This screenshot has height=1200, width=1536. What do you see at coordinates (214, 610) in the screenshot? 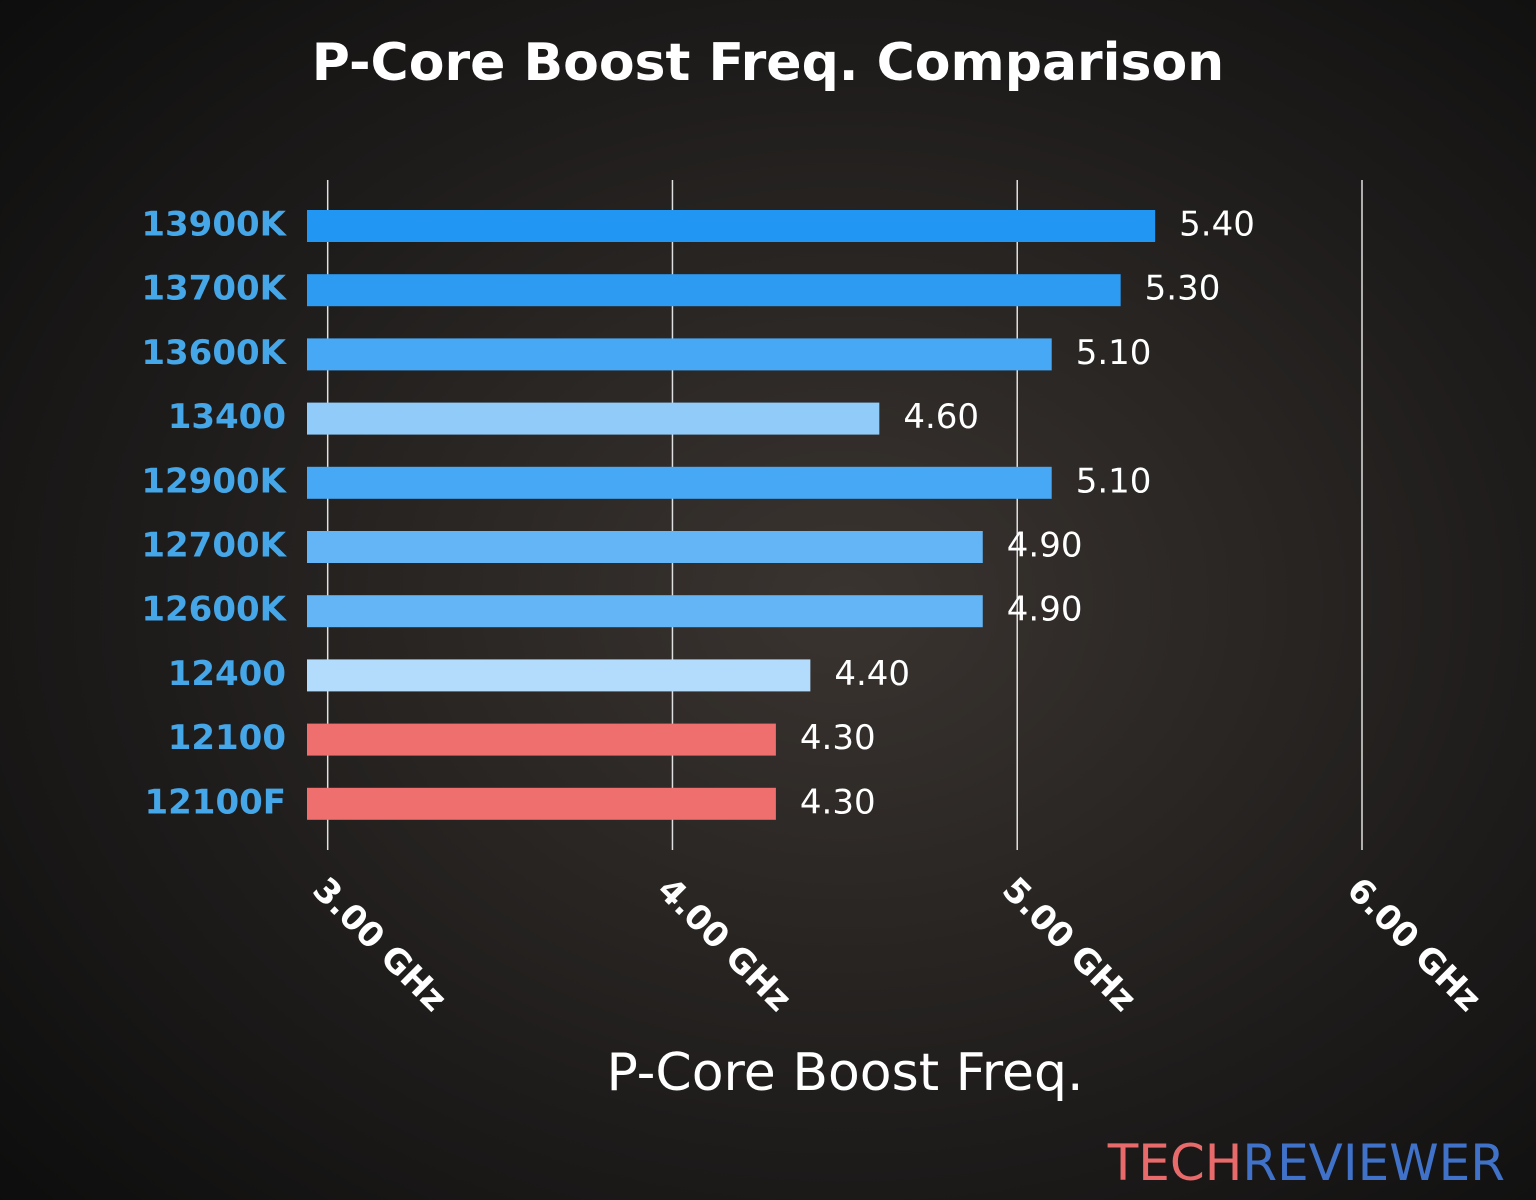
I see `y-tick-label: 12600K` at bounding box center [214, 610].